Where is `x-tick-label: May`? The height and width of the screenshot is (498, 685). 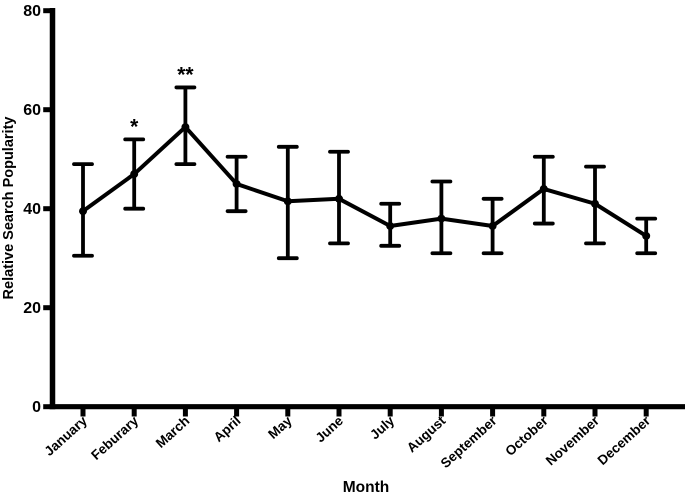 x-tick-label: May is located at coordinates (280, 427).